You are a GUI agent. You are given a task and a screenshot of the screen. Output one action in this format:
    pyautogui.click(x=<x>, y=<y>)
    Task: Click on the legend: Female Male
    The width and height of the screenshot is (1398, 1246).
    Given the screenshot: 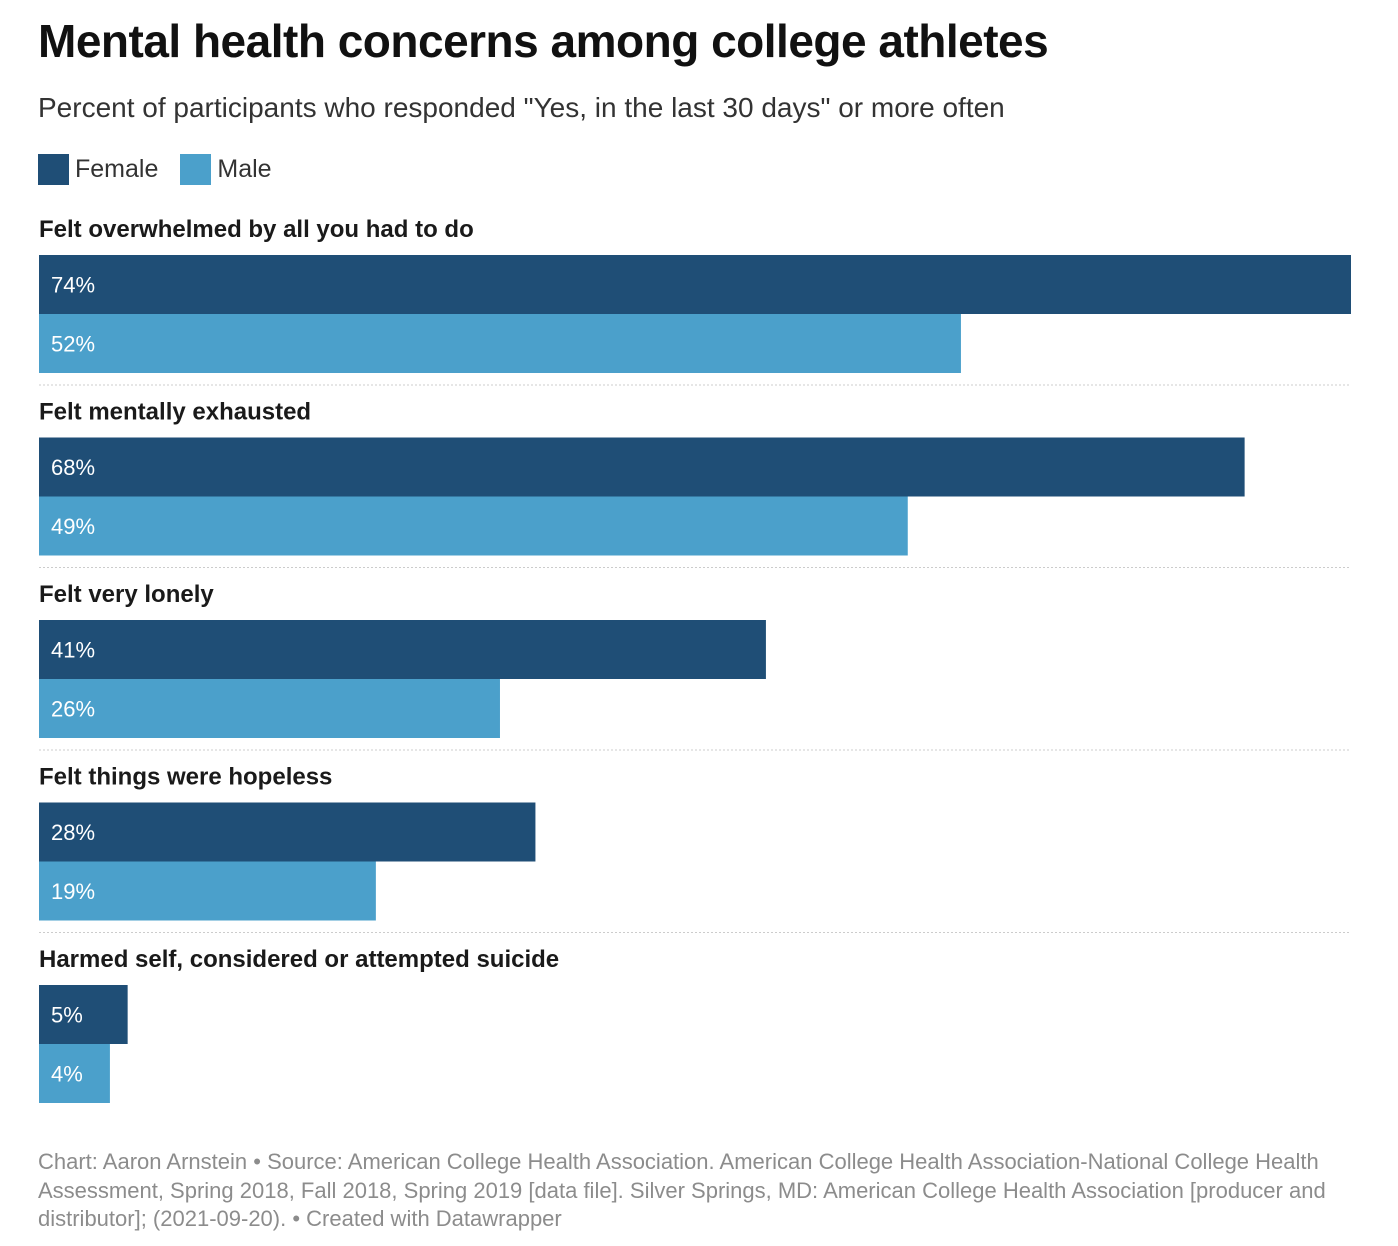 What is the action you would take?
    pyautogui.click(x=166, y=169)
    